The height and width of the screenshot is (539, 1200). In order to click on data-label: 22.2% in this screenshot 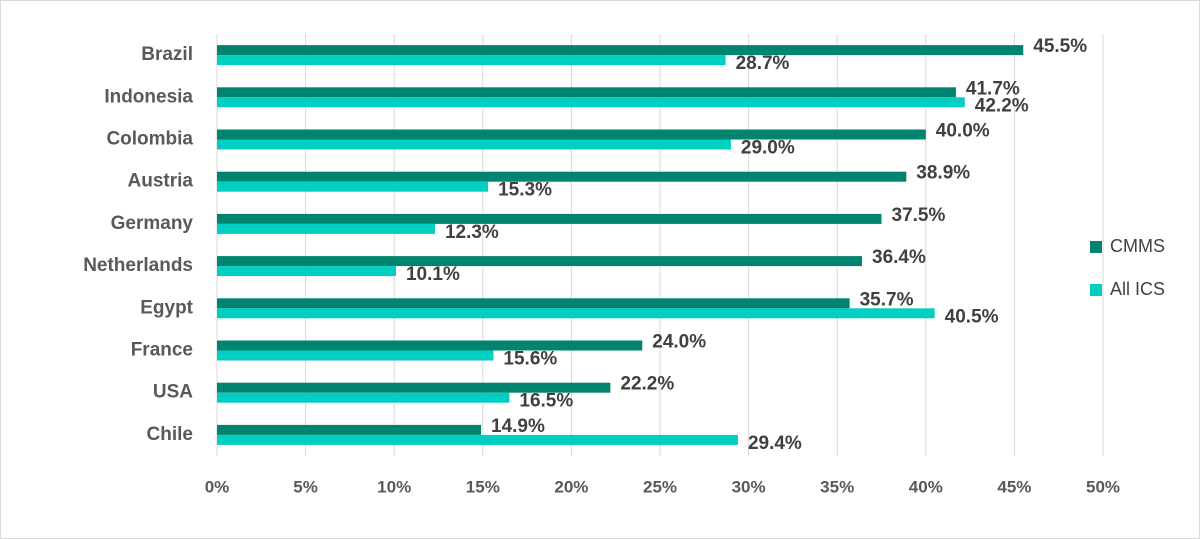, I will do `click(647, 384)`.